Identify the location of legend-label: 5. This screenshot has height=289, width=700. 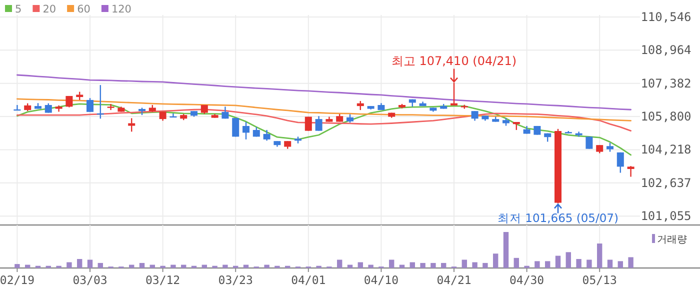
(18, 10).